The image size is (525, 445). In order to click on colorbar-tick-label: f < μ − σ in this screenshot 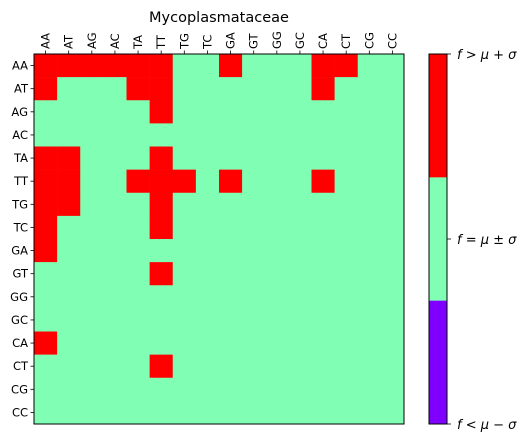, I will do `click(487, 425)`.